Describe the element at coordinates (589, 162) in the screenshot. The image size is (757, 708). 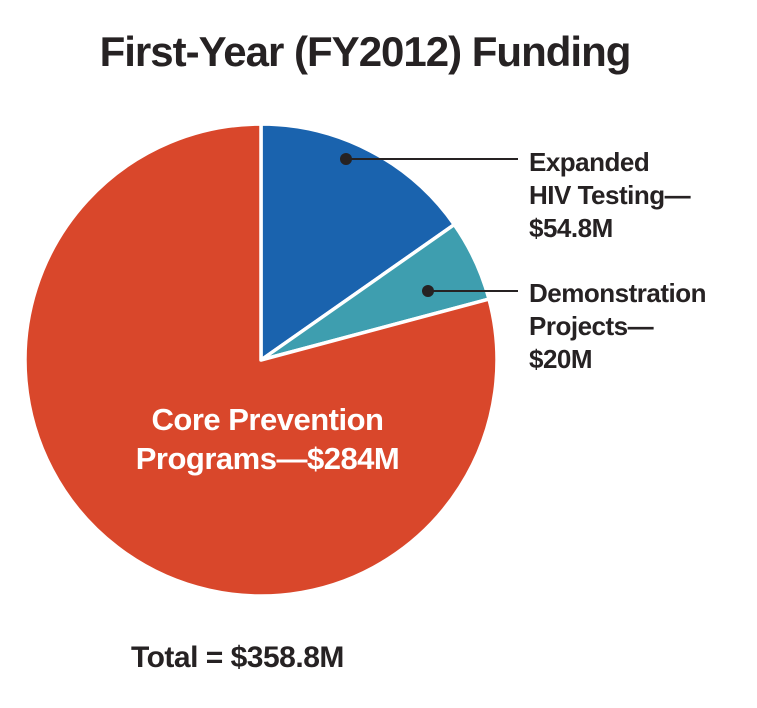
I see `callout-expanded-line1: Expanded` at that location.